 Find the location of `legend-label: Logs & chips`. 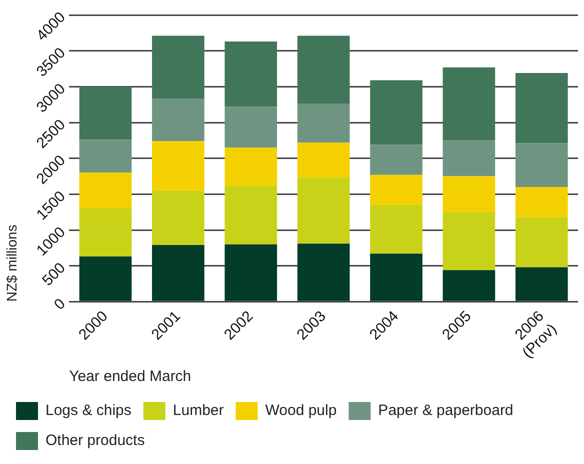

legend-label: Logs & chips is located at coordinates (89, 411).